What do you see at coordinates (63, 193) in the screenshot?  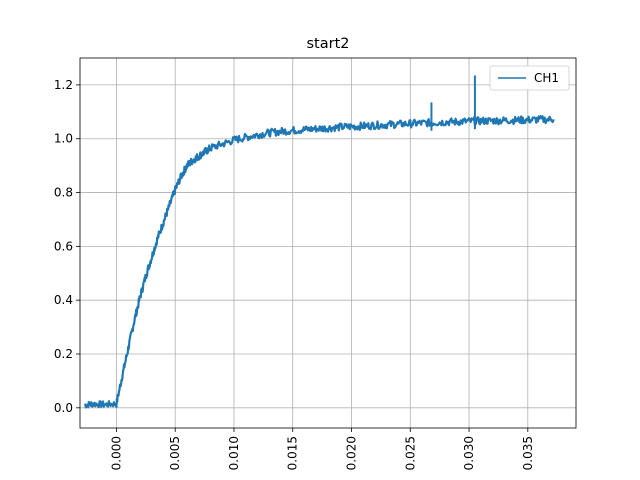 I see `y-tick-label: 0.8` at bounding box center [63, 193].